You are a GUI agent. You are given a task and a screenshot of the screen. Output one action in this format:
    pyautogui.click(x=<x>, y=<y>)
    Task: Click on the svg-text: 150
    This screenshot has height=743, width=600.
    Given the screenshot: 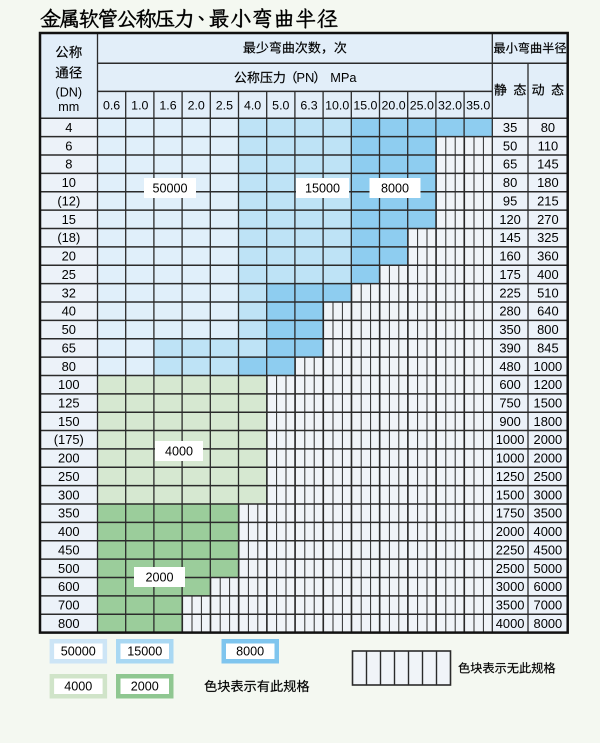 What is the action you would take?
    pyautogui.click(x=69, y=421)
    